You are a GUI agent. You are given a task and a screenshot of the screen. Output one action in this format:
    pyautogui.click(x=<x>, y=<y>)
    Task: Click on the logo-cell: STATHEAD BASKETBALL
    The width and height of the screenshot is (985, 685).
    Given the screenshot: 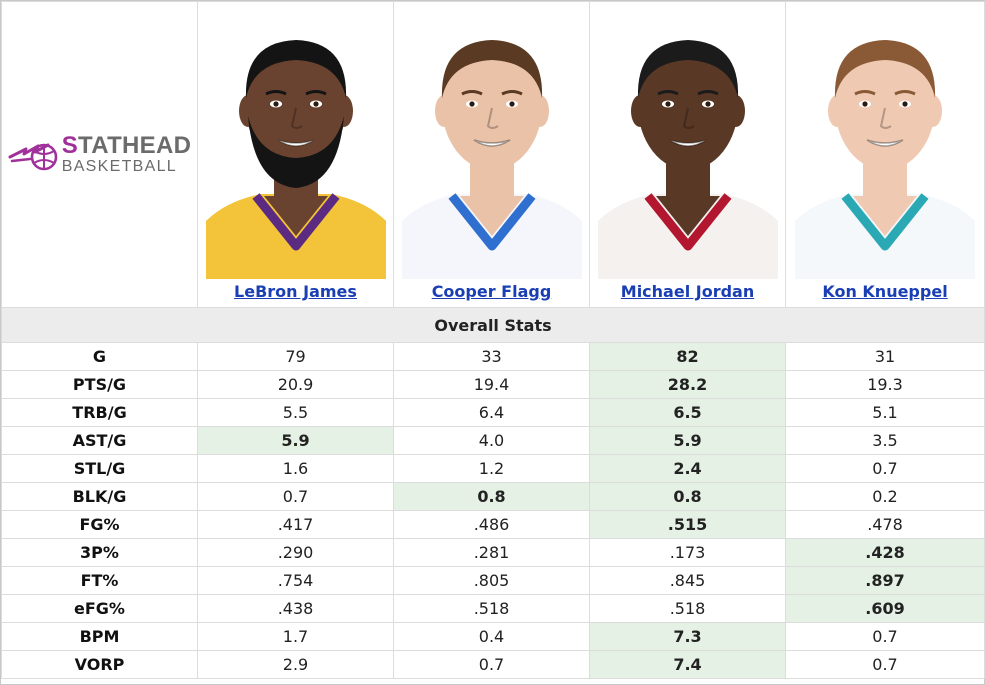 What is the action you would take?
    pyautogui.click(x=99, y=154)
    